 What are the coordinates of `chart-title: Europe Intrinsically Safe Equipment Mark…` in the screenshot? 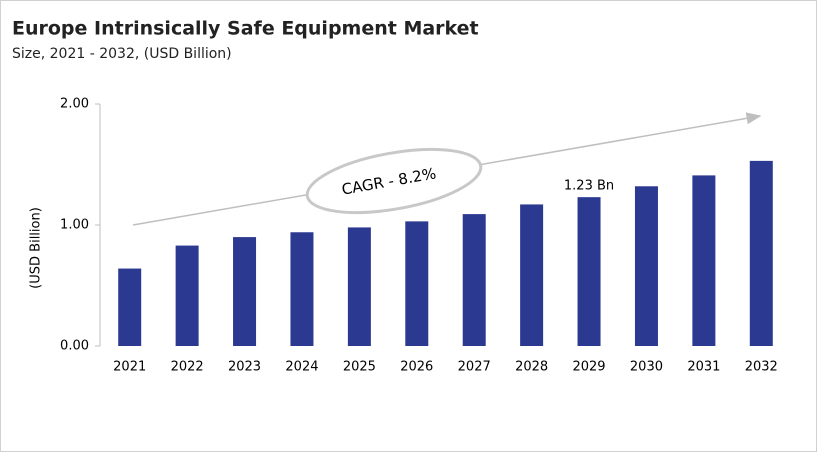 It's located at (245, 29).